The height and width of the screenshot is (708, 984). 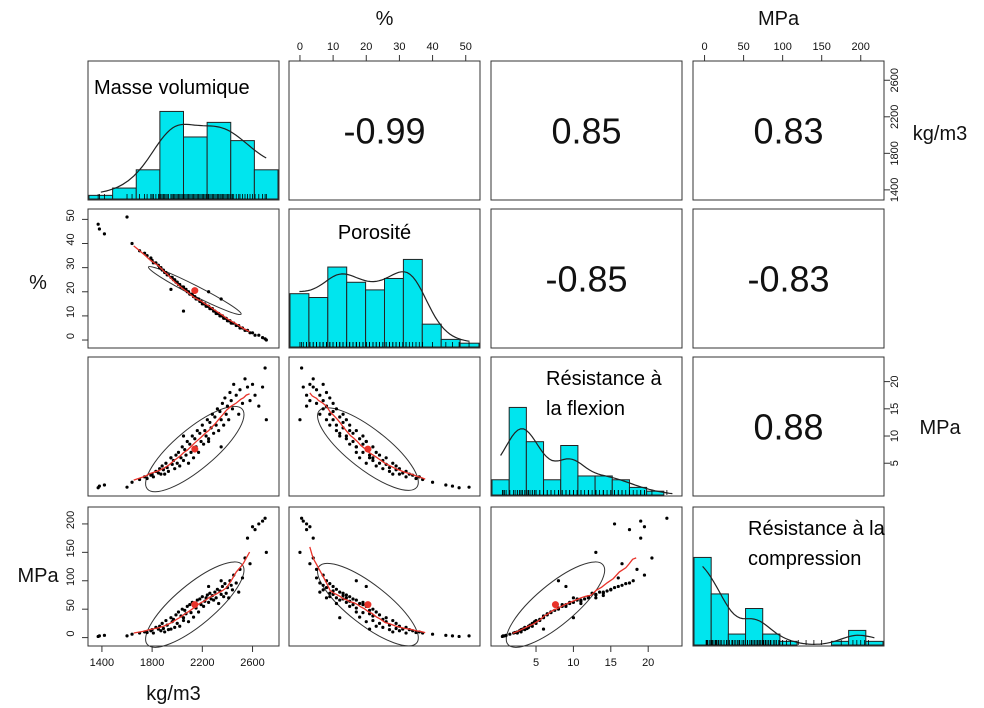 What do you see at coordinates (252, 663) in the screenshot?
I see `tick-label: 2600` at bounding box center [252, 663].